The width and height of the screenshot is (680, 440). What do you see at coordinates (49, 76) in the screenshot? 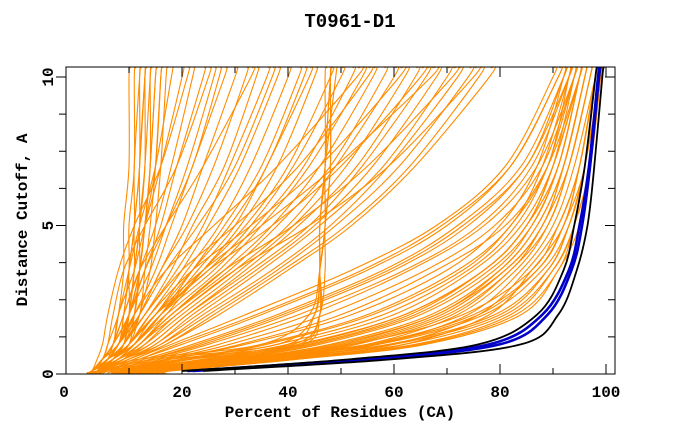
I see `y-tick-label: 10` at bounding box center [49, 76].